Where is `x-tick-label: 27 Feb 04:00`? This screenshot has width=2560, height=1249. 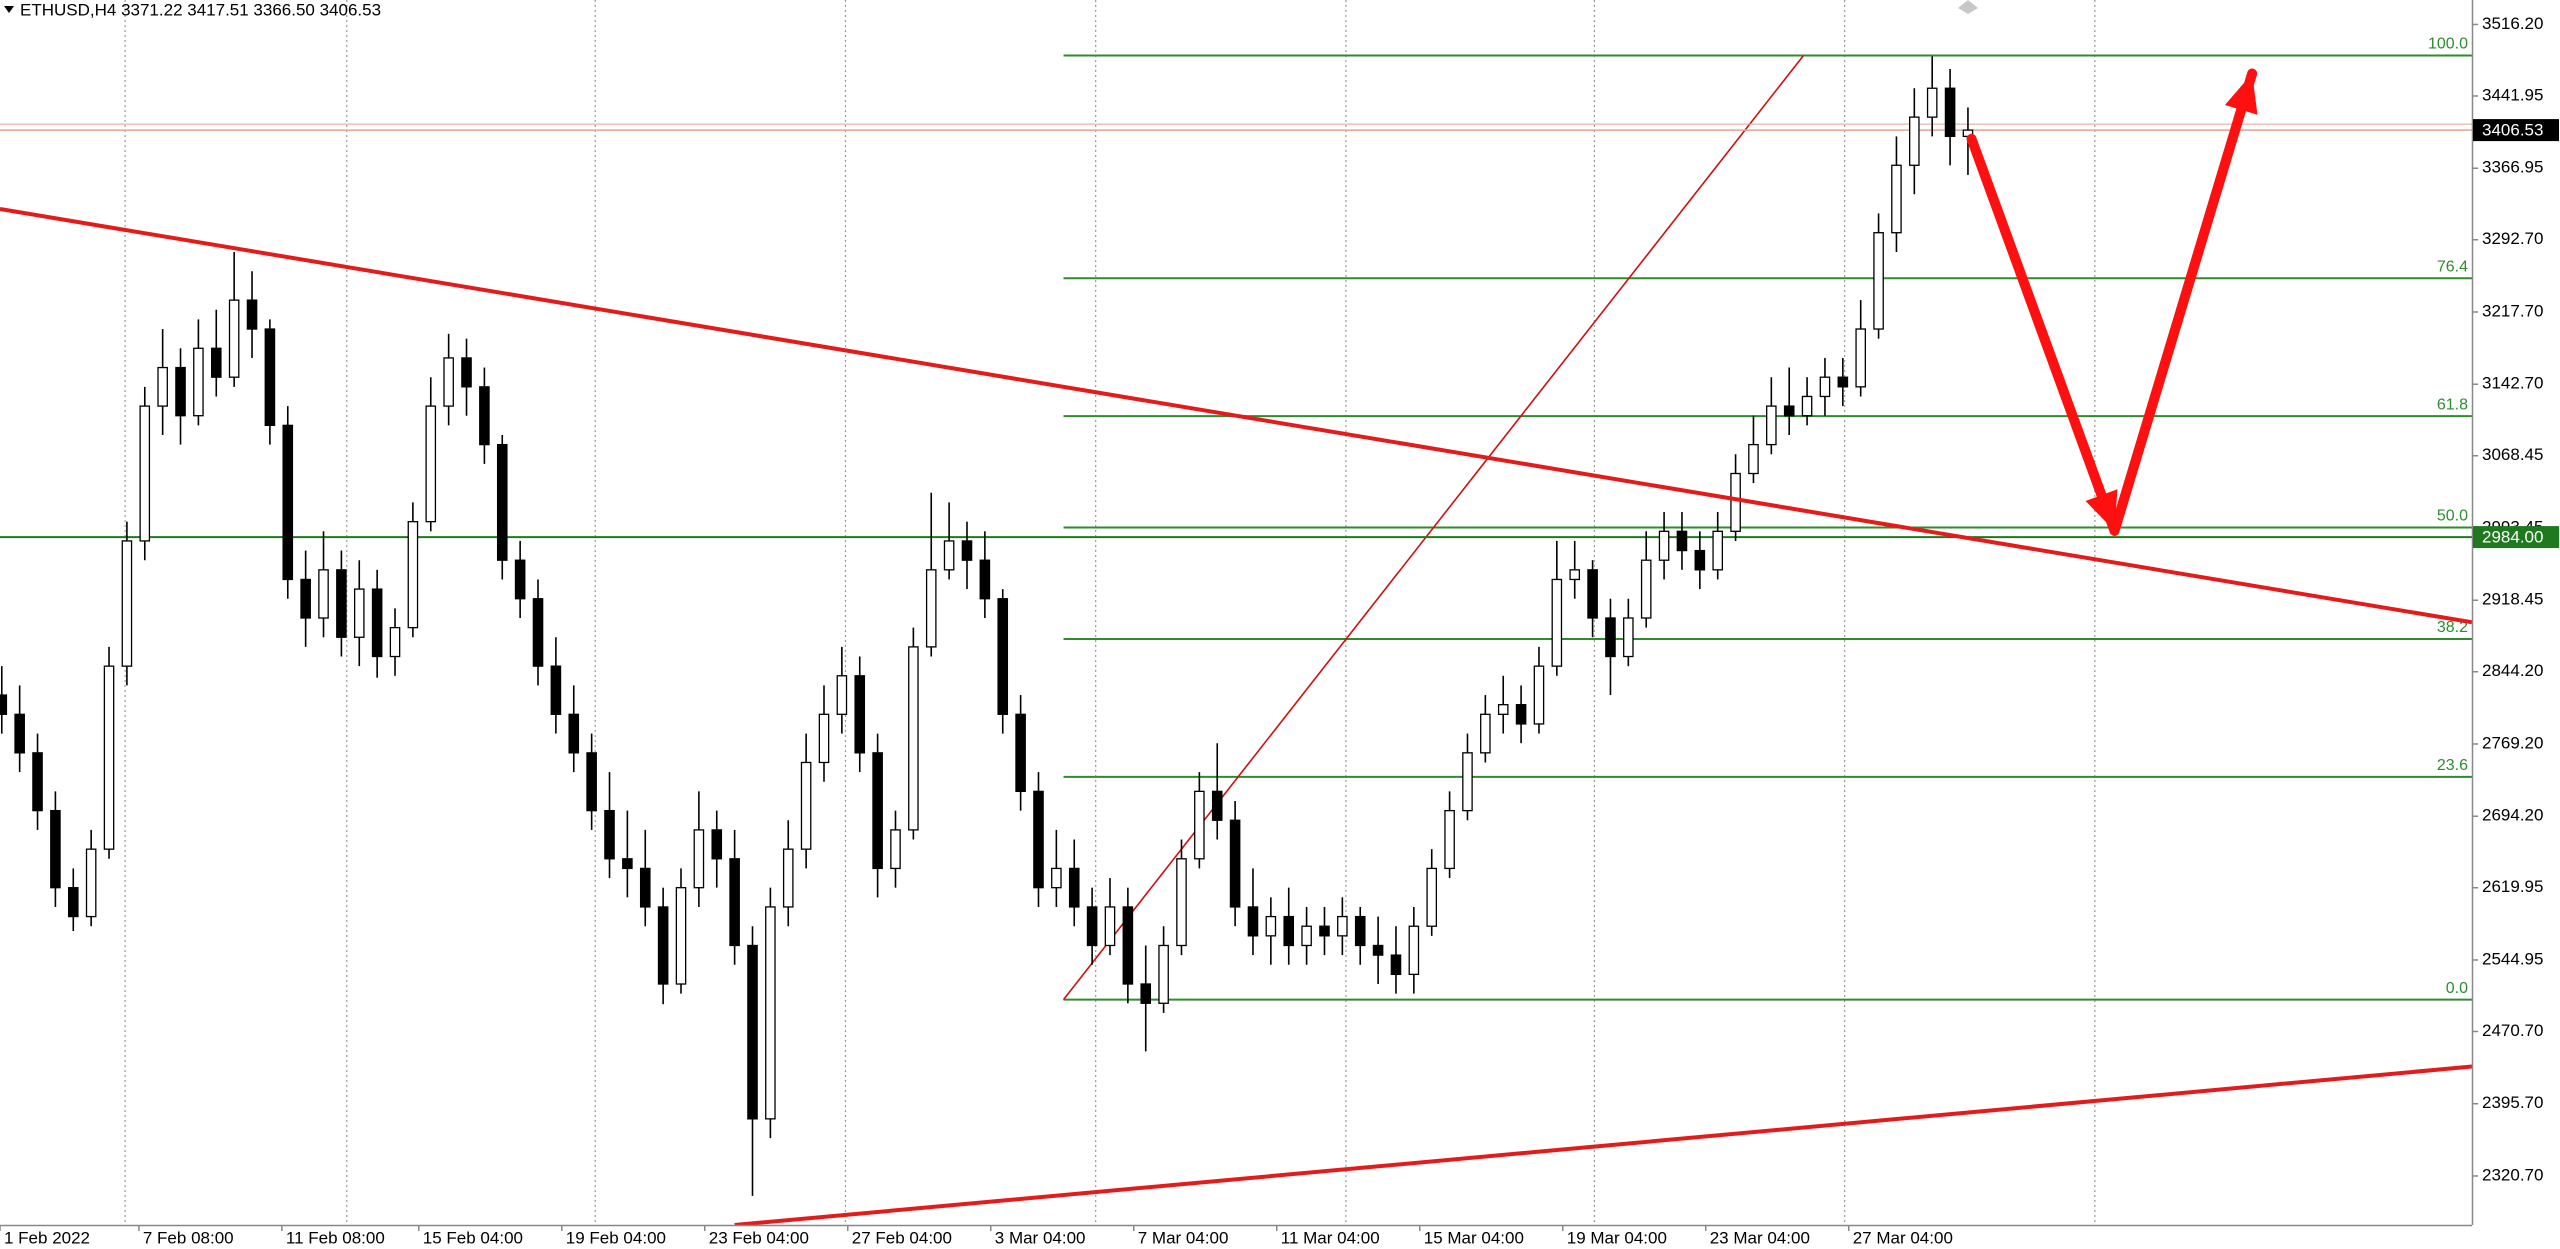 x-tick-label: 27 Feb 04:00 is located at coordinates (902, 1237).